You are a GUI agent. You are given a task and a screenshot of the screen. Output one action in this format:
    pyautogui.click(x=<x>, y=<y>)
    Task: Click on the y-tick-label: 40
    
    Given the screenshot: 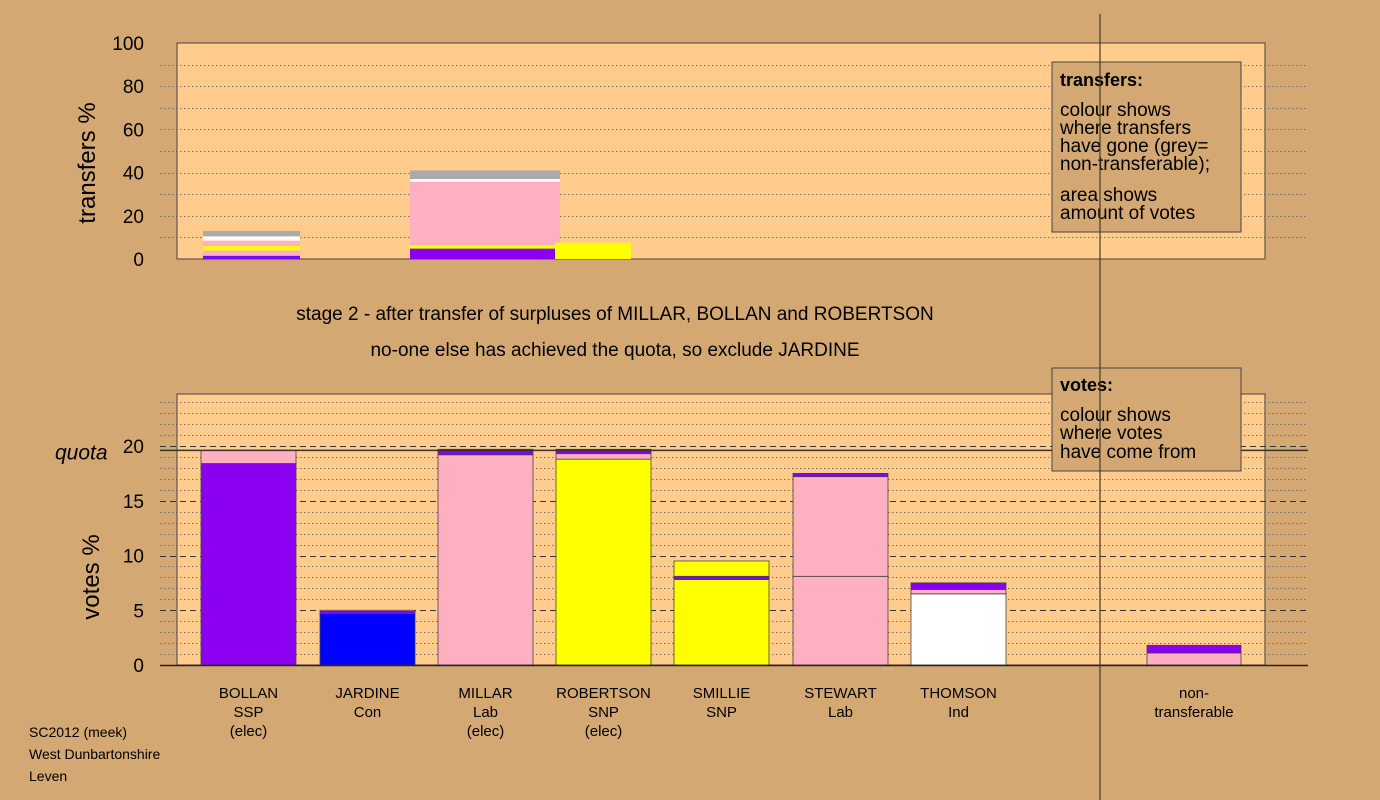 What is the action you would take?
    pyautogui.click(x=133, y=174)
    